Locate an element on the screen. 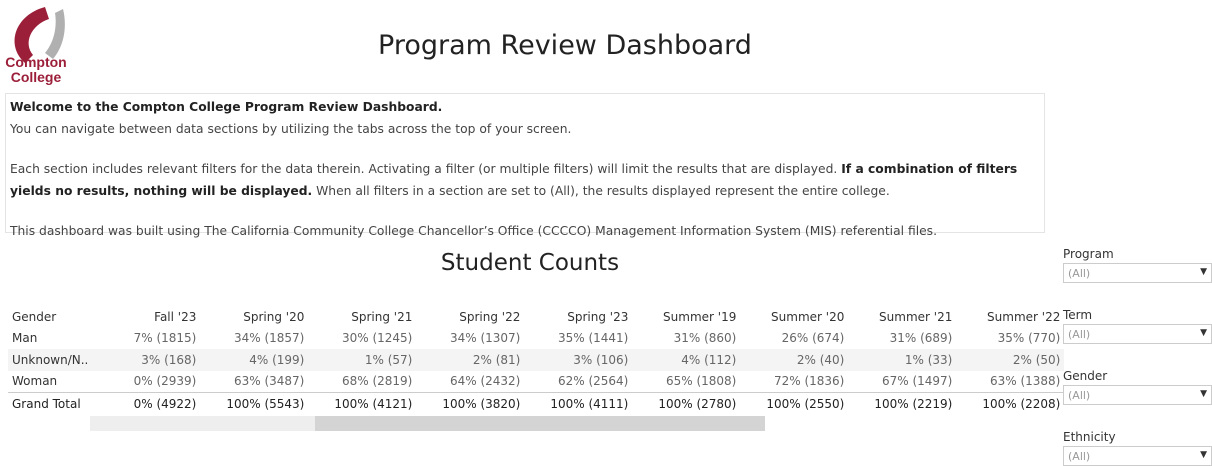  column-header: Spring '22 is located at coordinates (490, 316).